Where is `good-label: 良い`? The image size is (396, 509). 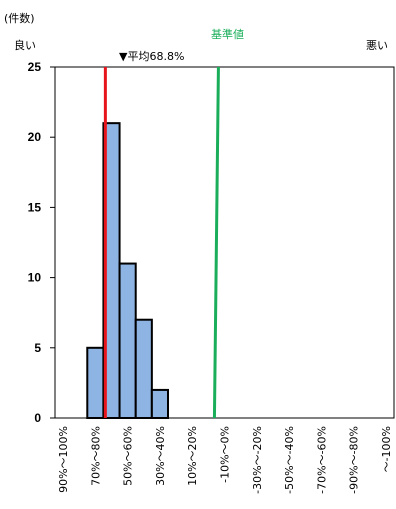
good-label: 良い is located at coordinates (25, 45).